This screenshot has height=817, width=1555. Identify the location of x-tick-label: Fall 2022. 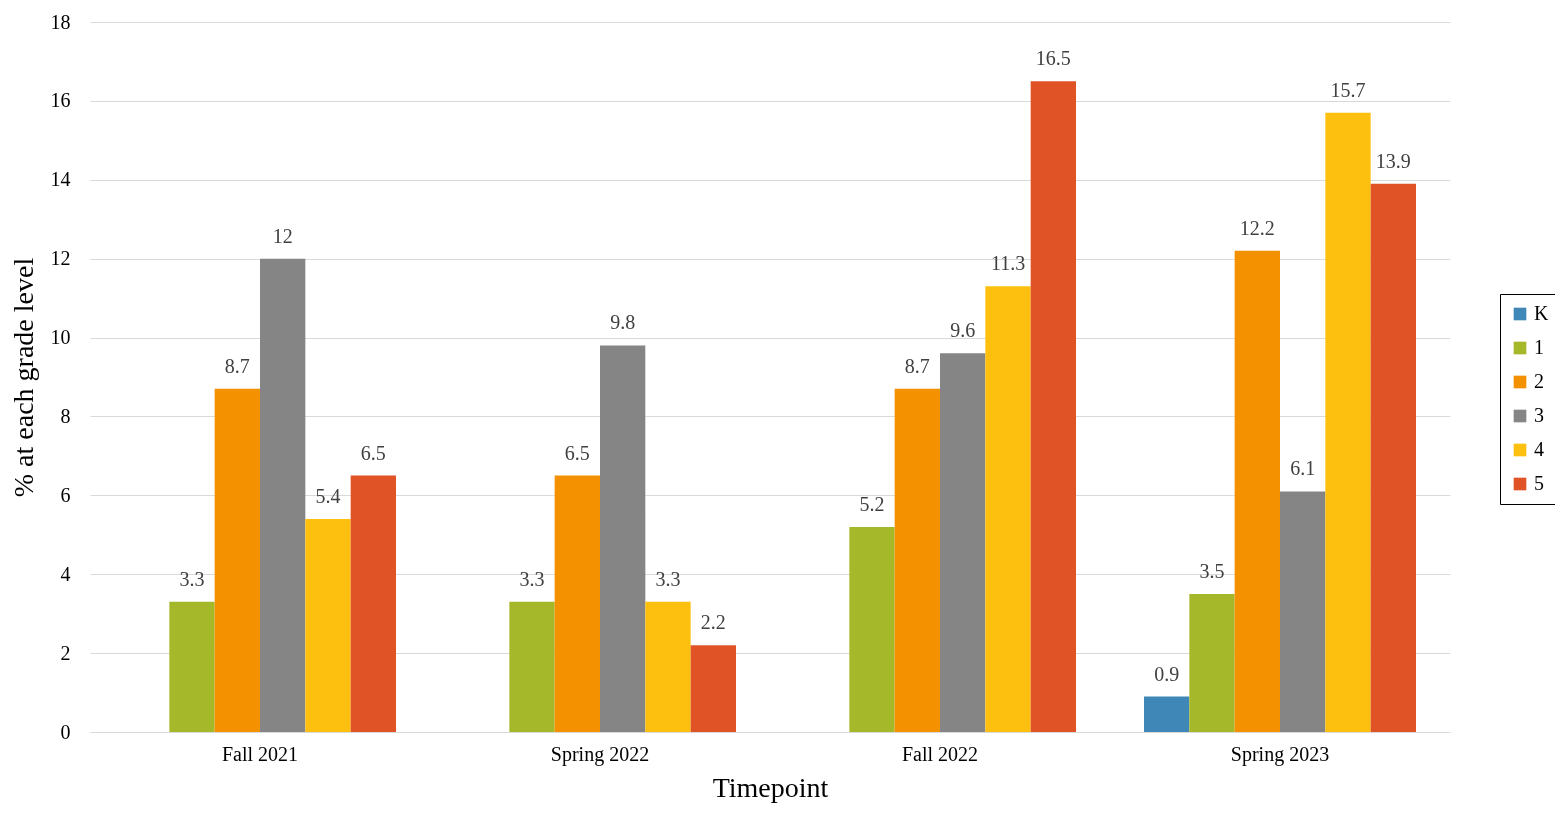
(940, 753).